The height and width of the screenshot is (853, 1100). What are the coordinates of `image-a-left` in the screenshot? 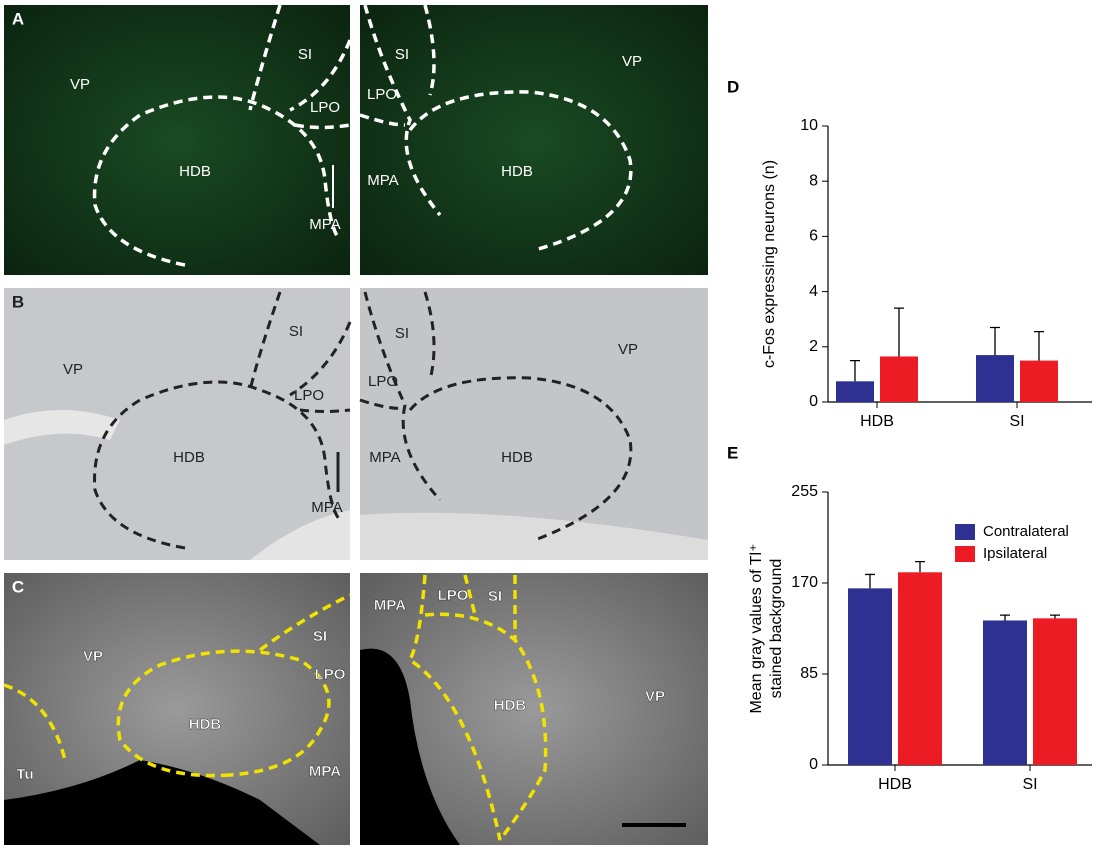 It's located at (177, 140).